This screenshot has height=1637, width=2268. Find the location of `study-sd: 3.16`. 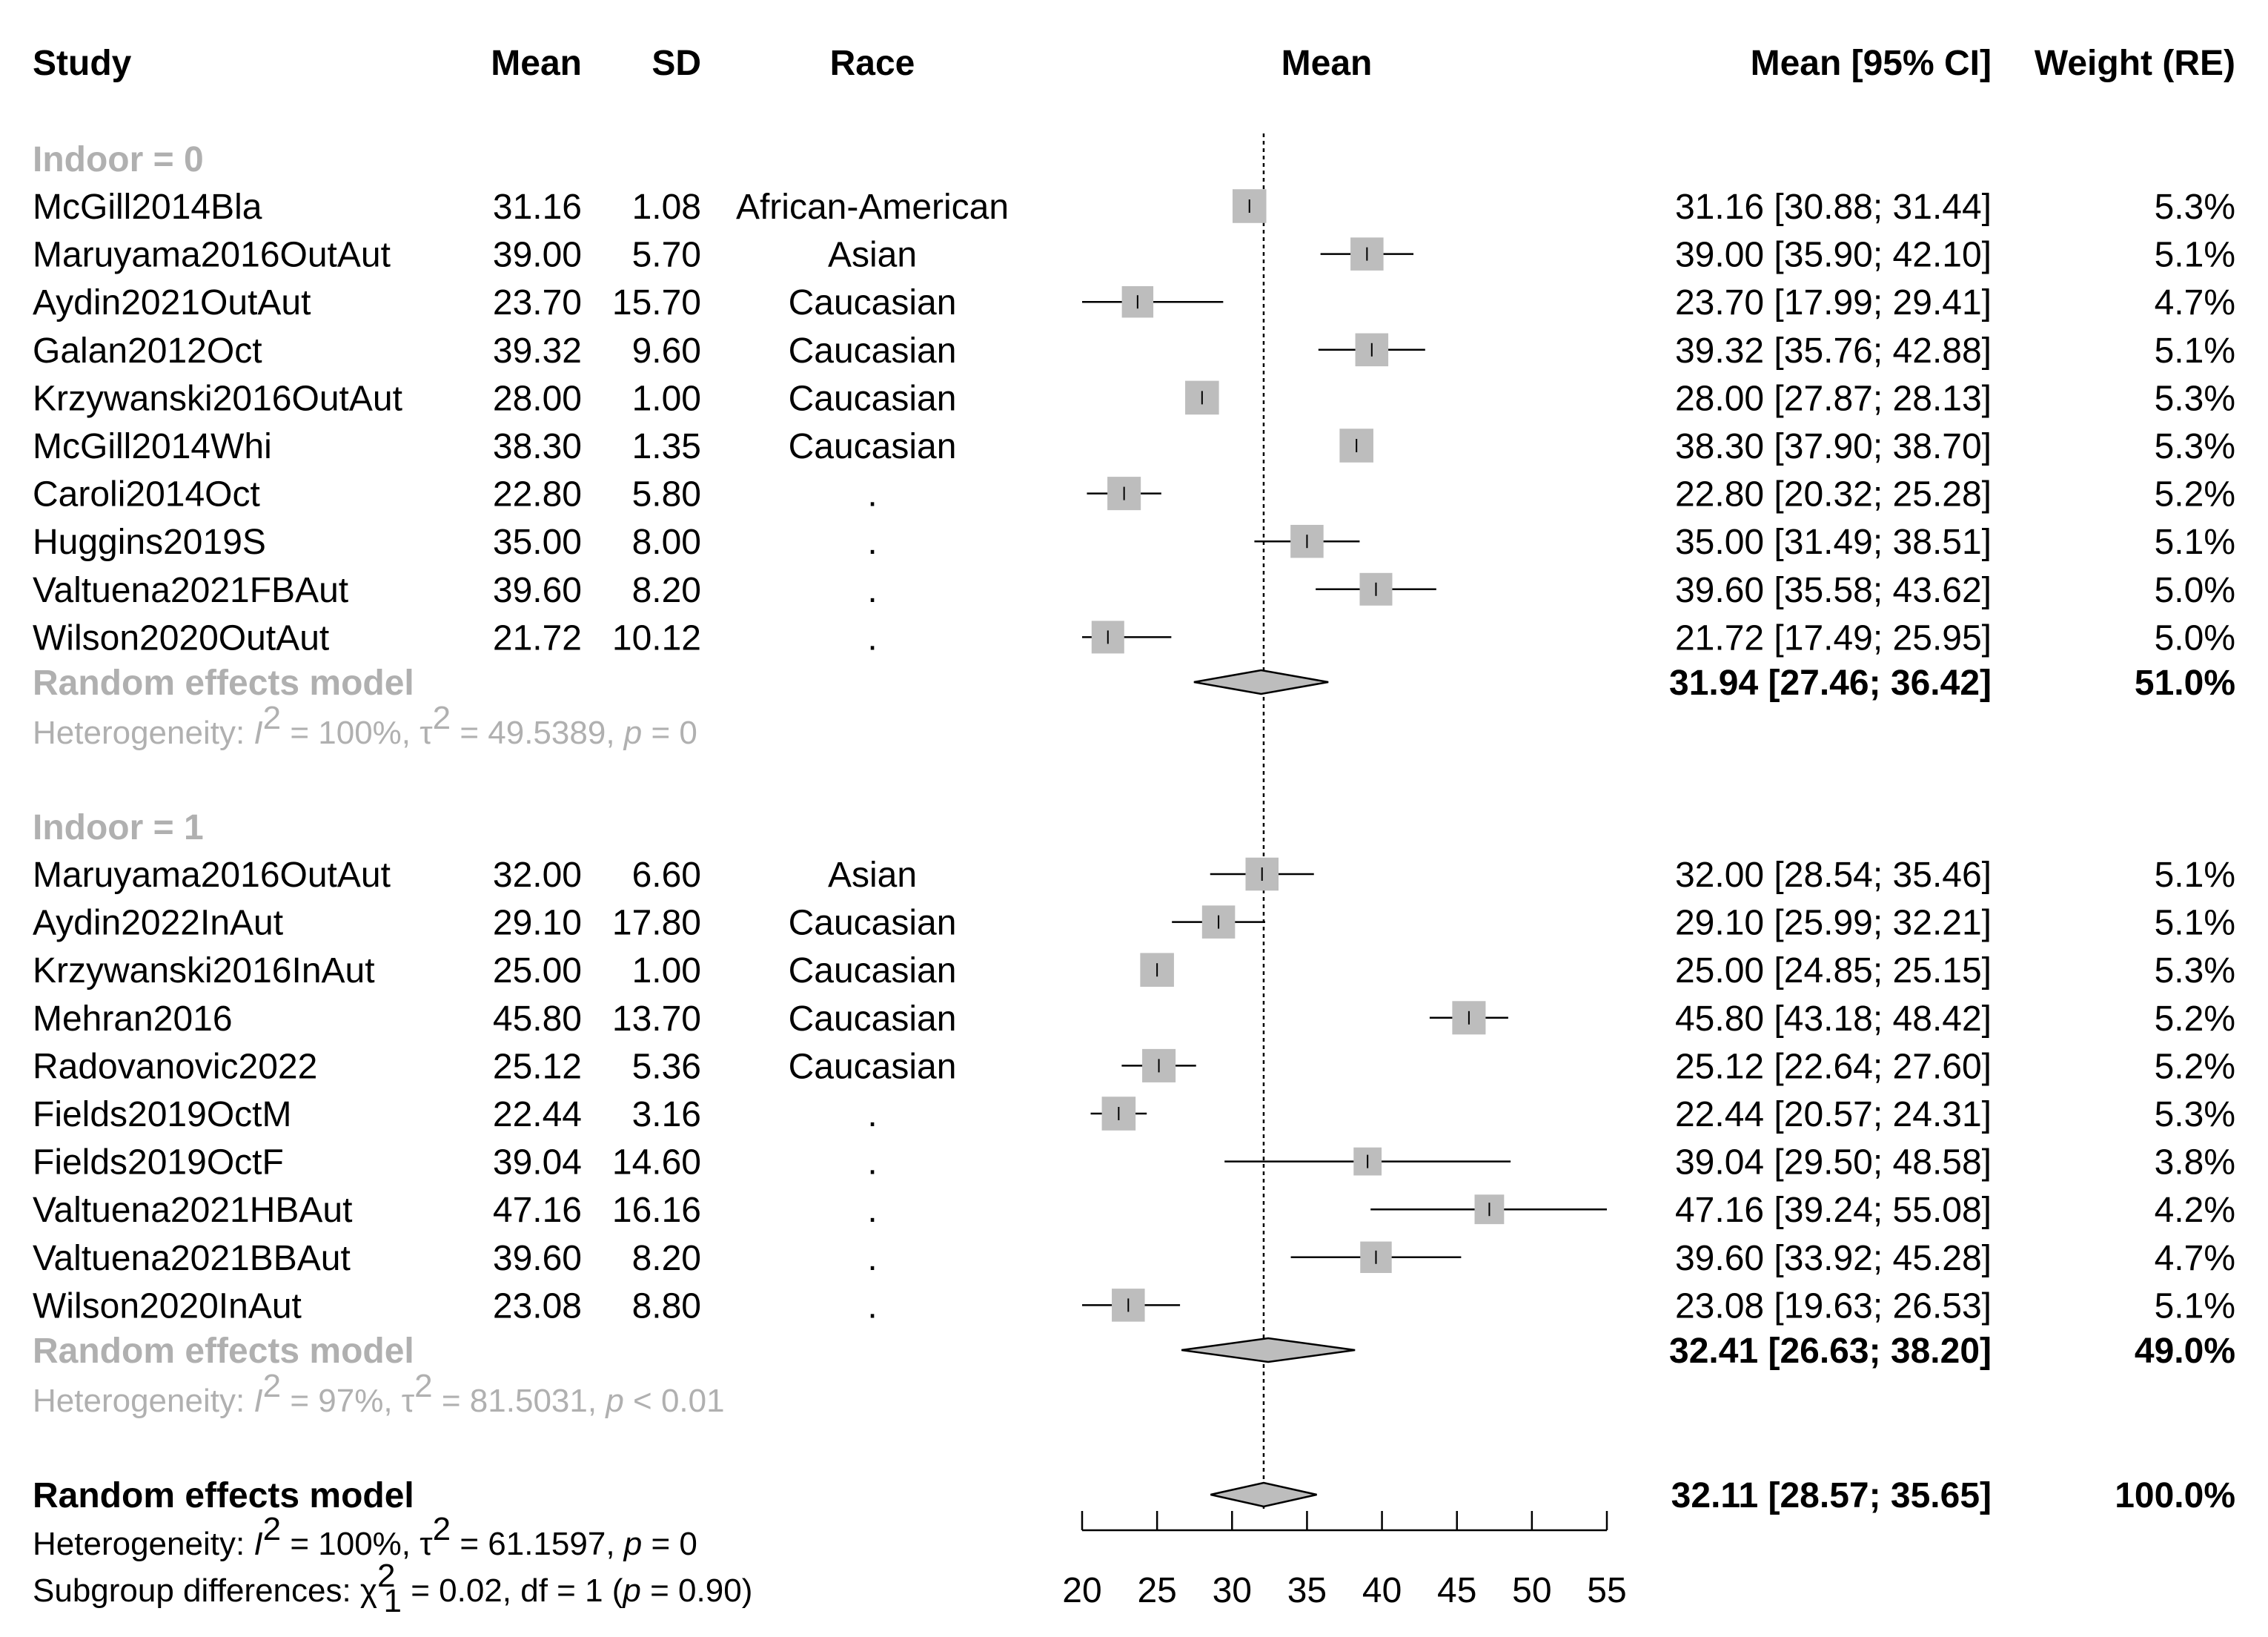

study-sd: 3.16 is located at coordinates (667, 1114).